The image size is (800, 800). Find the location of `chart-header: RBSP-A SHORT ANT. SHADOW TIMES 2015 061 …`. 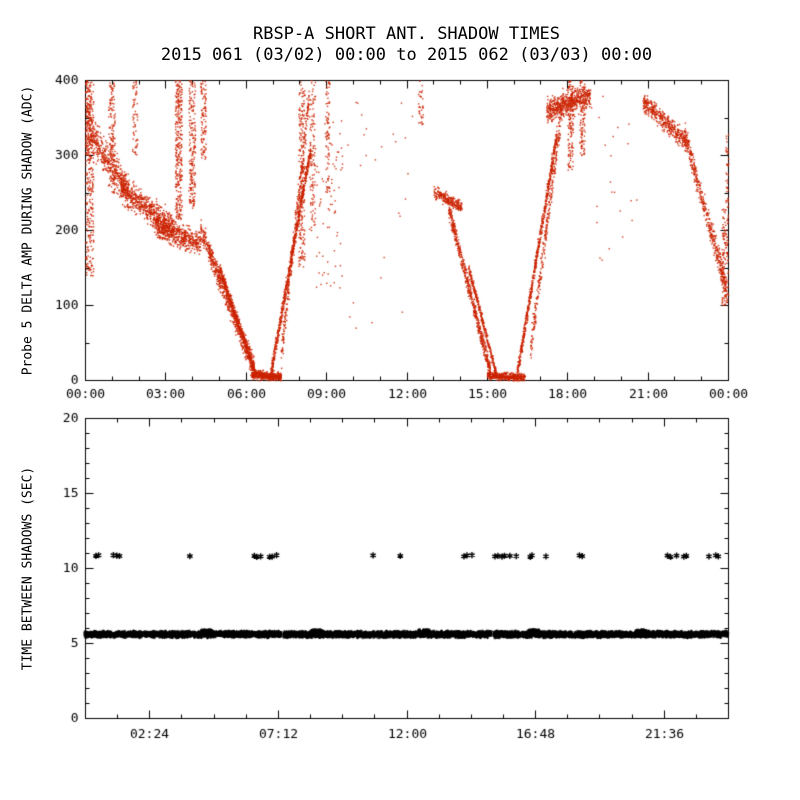

chart-header: RBSP-A SHORT ANT. SHADOW TIMES 2015 061 … is located at coordinates (406, 45).